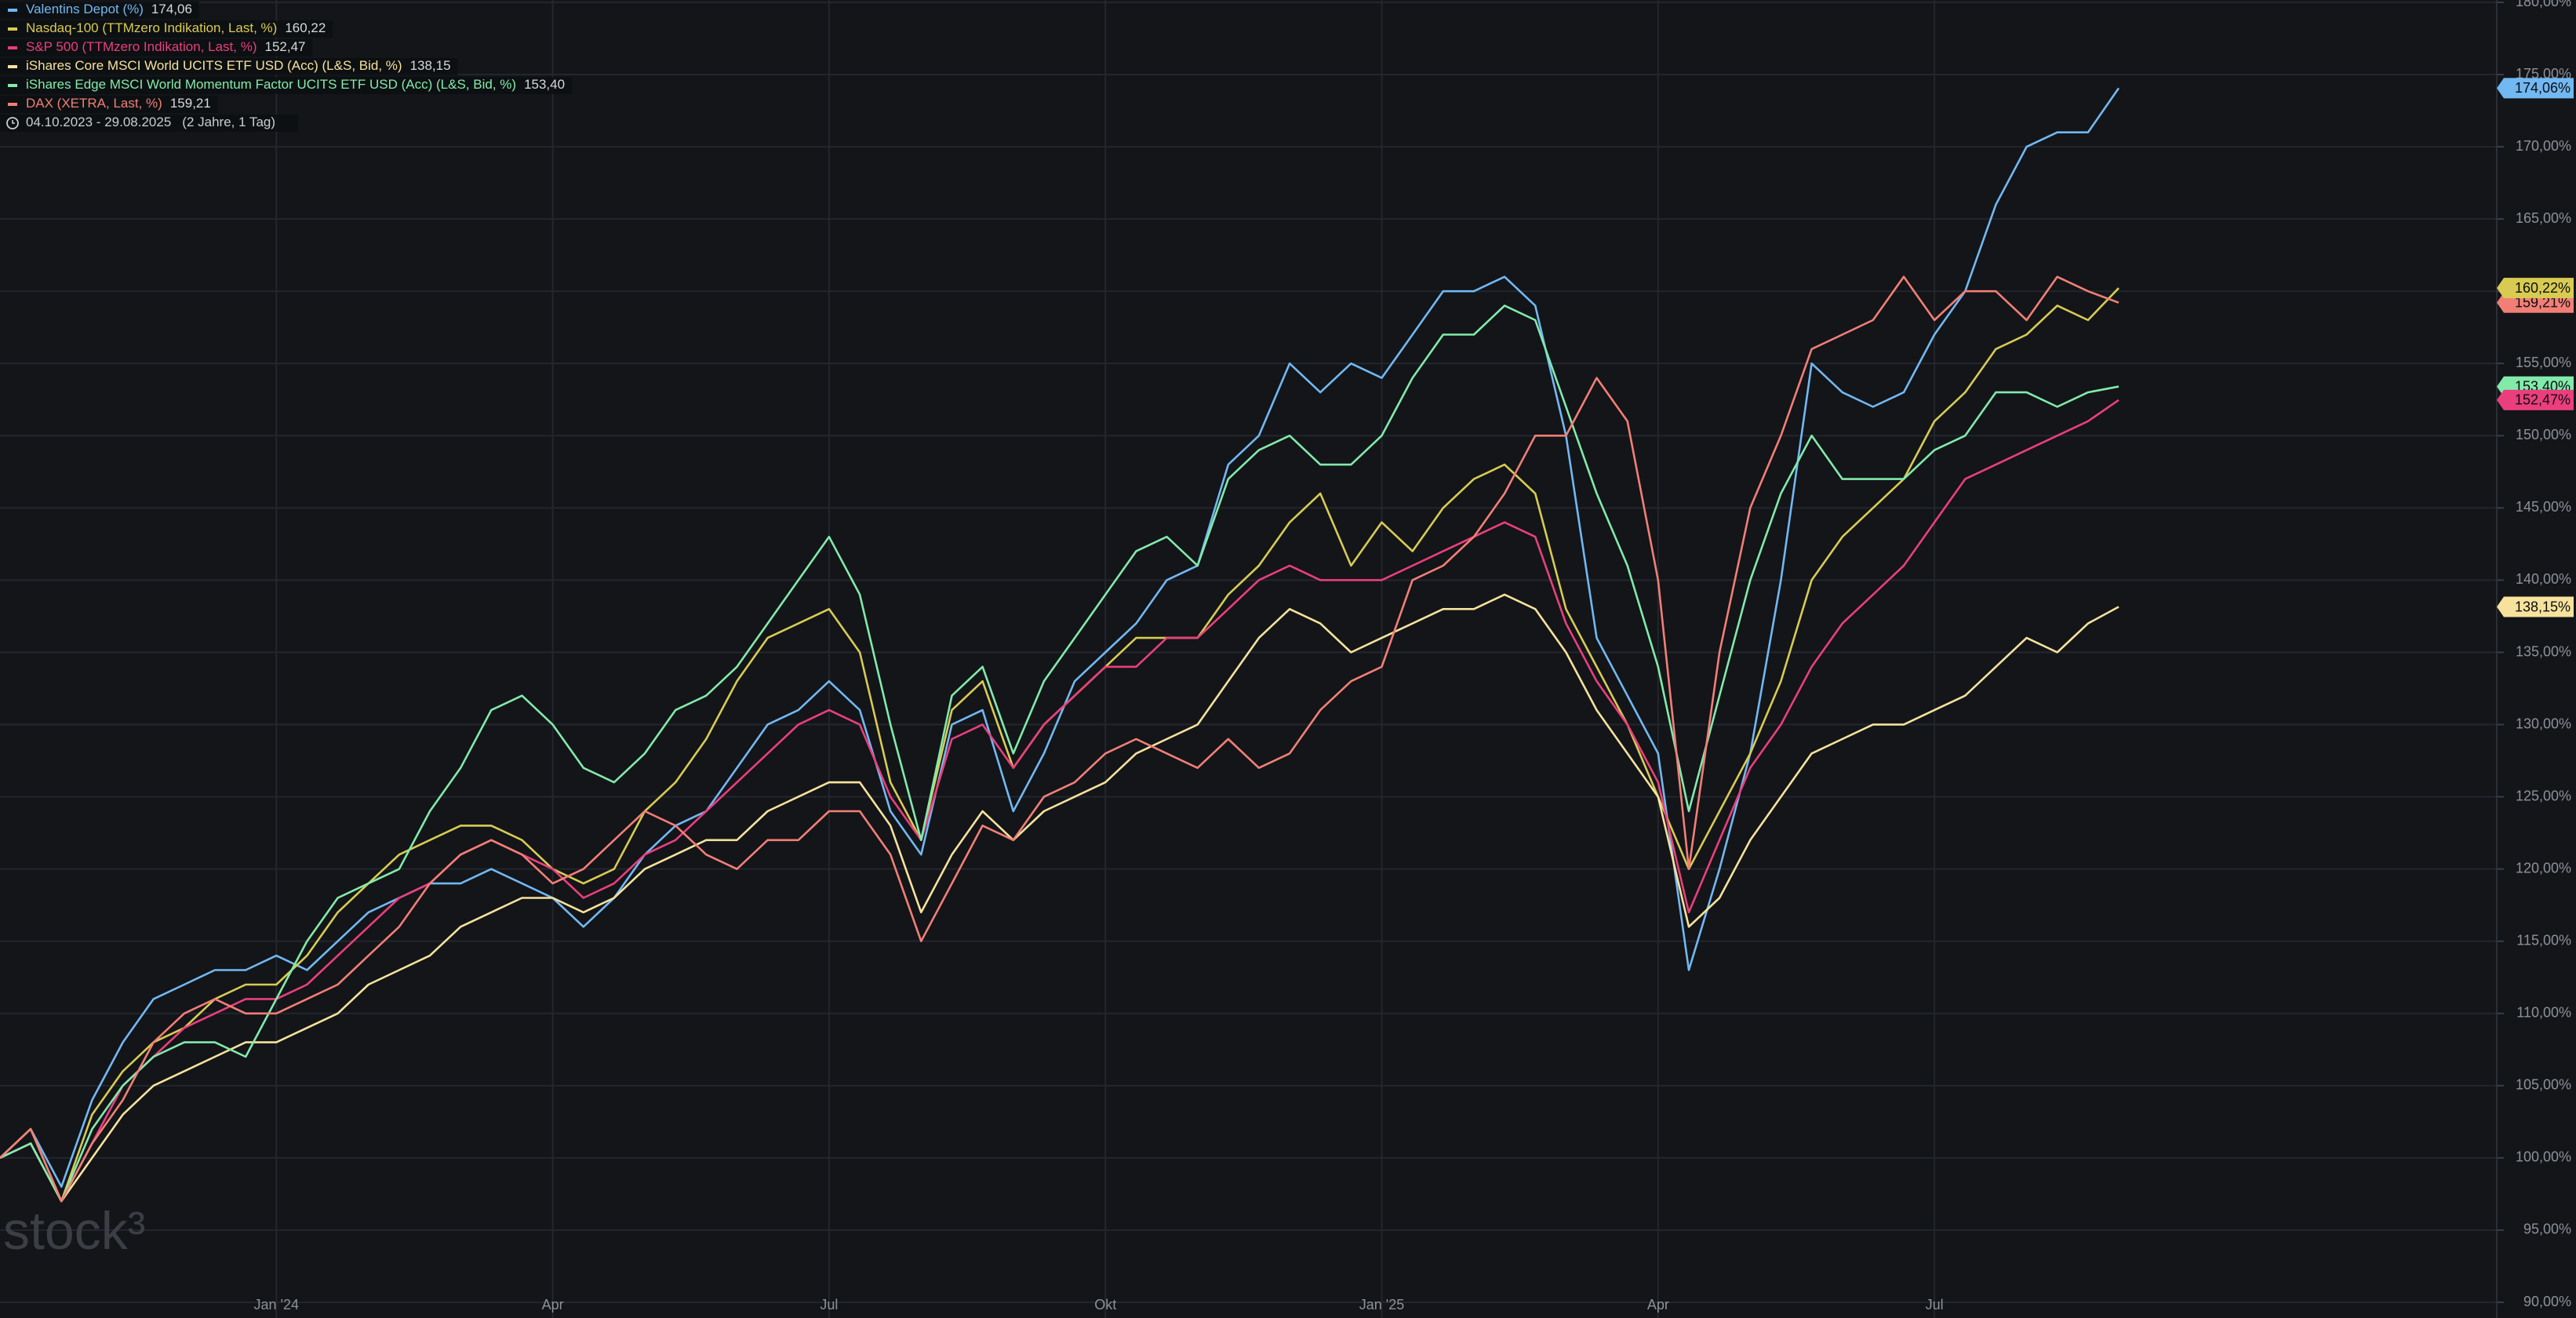 This screenshot has width=2576, height=1318. What do you see at coordinates (431, 65) in the screenshot?
I see `legend-value: 138,15` at bounding box center [431, 65].